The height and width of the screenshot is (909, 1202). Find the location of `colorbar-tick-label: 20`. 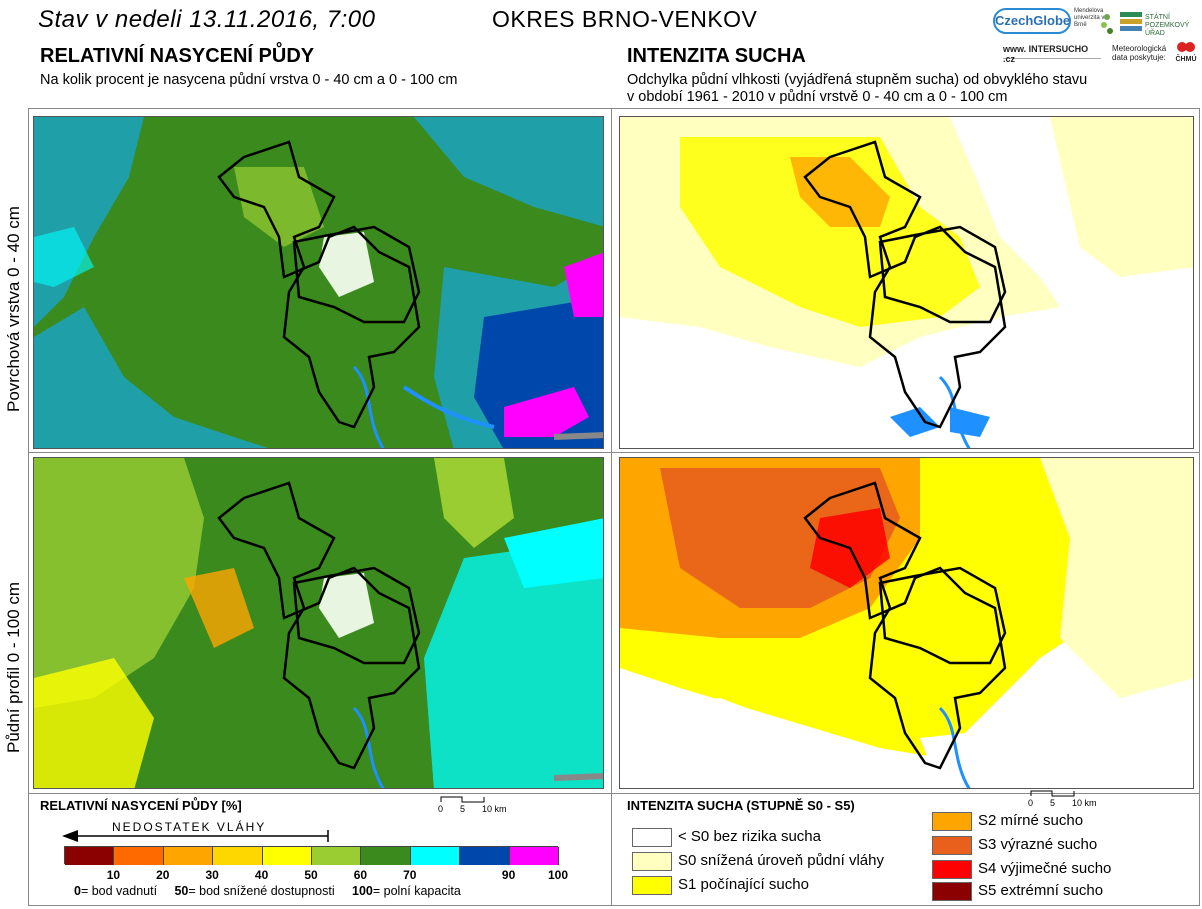

colorbar-tick-label: 20 is located at coordinates (163, 875).